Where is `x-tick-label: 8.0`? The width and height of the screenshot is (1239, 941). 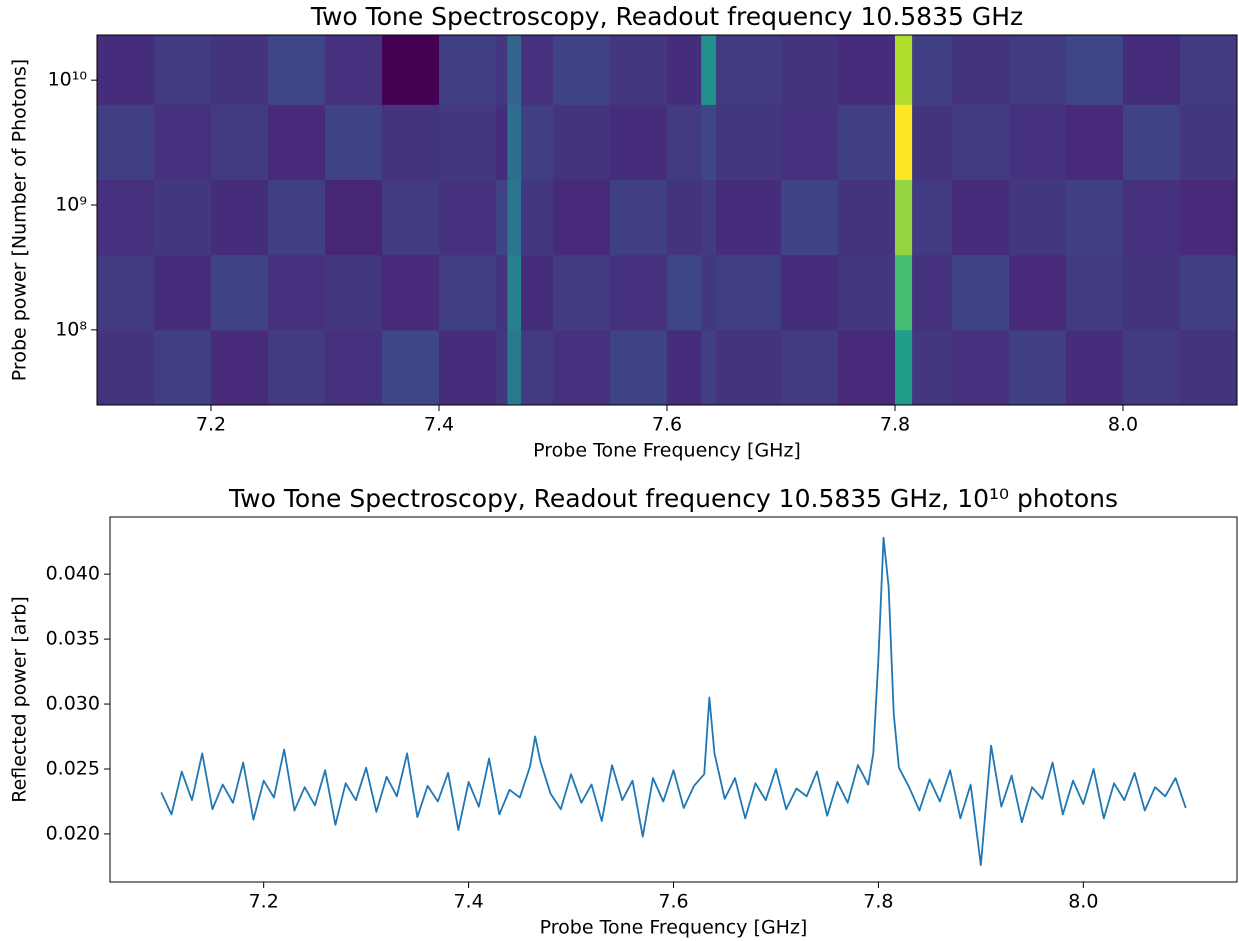
x-tick-label: 8.0 is located at coordinates (1083, 902).